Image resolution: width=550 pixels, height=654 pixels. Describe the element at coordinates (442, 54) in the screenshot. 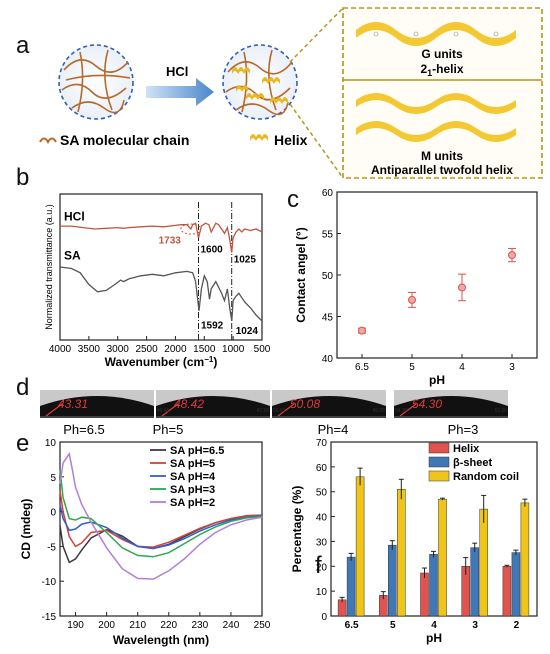

I see `inset-top-title: G units` at that location.